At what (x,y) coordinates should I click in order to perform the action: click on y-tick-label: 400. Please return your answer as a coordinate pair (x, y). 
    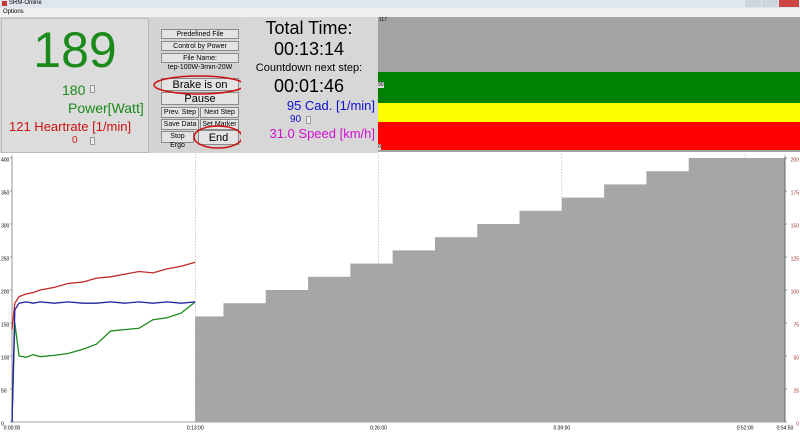
    Looking at the image, I should click on (5, 160).